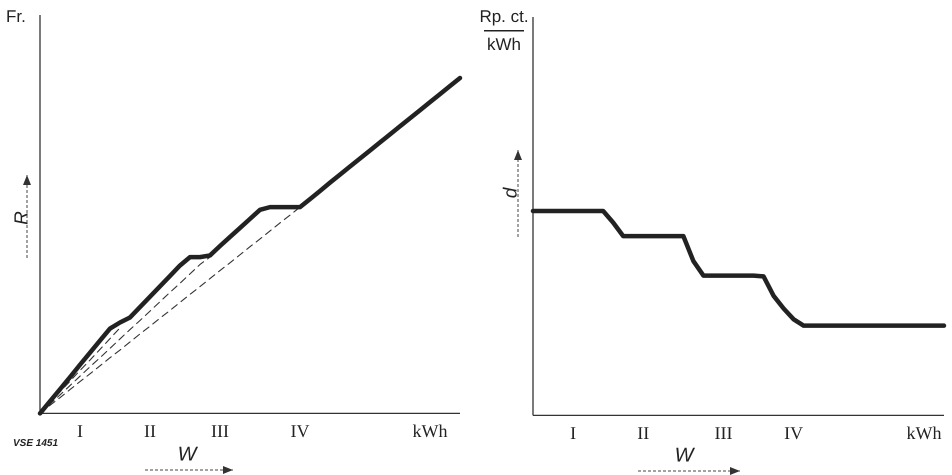 This screenshot has width=952, height=475. What do you see at coordinates (35, 443) in the screenshot?
I see `text: VSE 1451` at bounding box center [35, 443].